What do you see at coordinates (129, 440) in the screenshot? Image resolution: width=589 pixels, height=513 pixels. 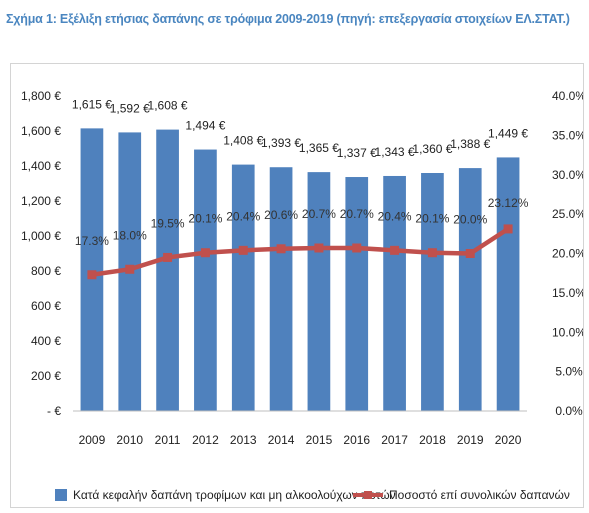 I see `x-tick-label: 2010` at bounding box center [129, 440].